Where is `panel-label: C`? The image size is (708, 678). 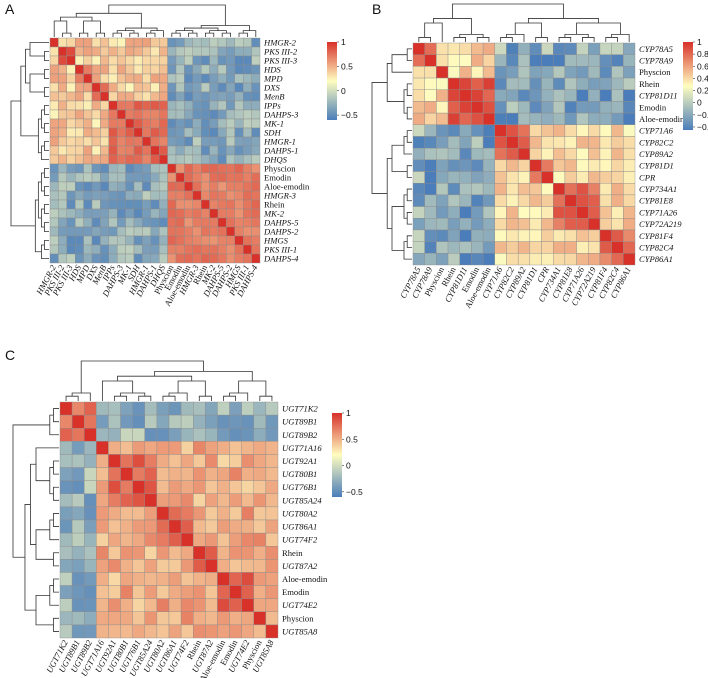 panel-label: C is located at coordinates (10, 355).